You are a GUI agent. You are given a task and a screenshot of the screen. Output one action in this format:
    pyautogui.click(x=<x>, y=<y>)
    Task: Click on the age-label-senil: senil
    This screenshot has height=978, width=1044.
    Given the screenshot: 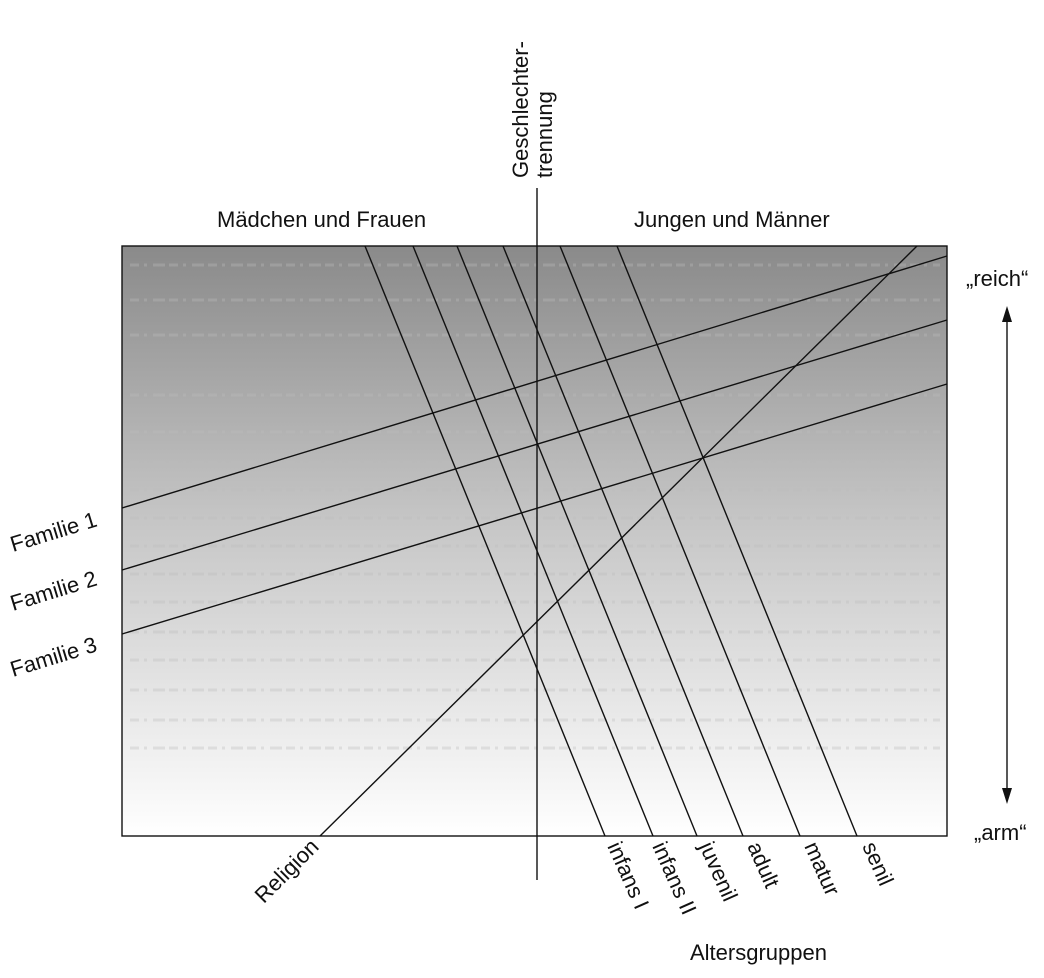 What is the action you would take?
    pyautogui.click(x=877, y=864)
    